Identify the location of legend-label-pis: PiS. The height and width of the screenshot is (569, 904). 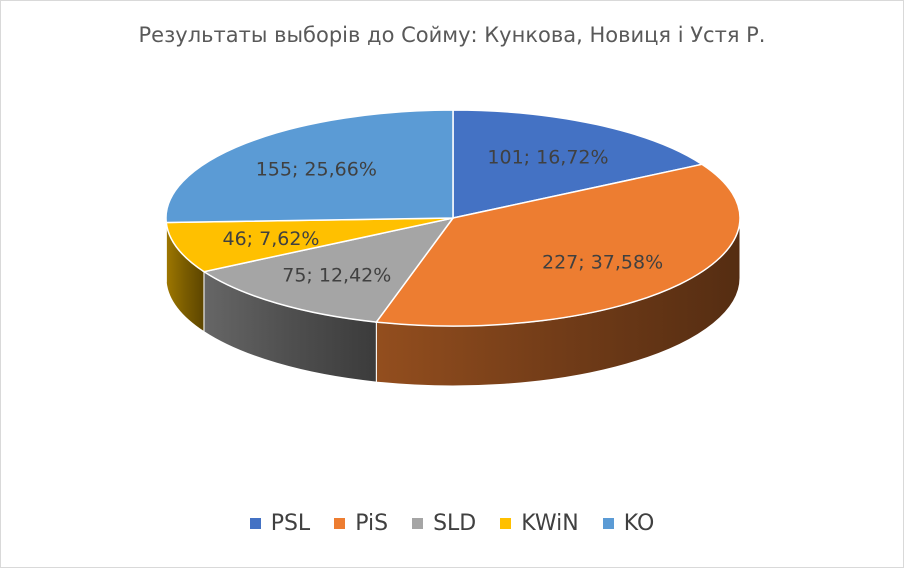
(371, 523).